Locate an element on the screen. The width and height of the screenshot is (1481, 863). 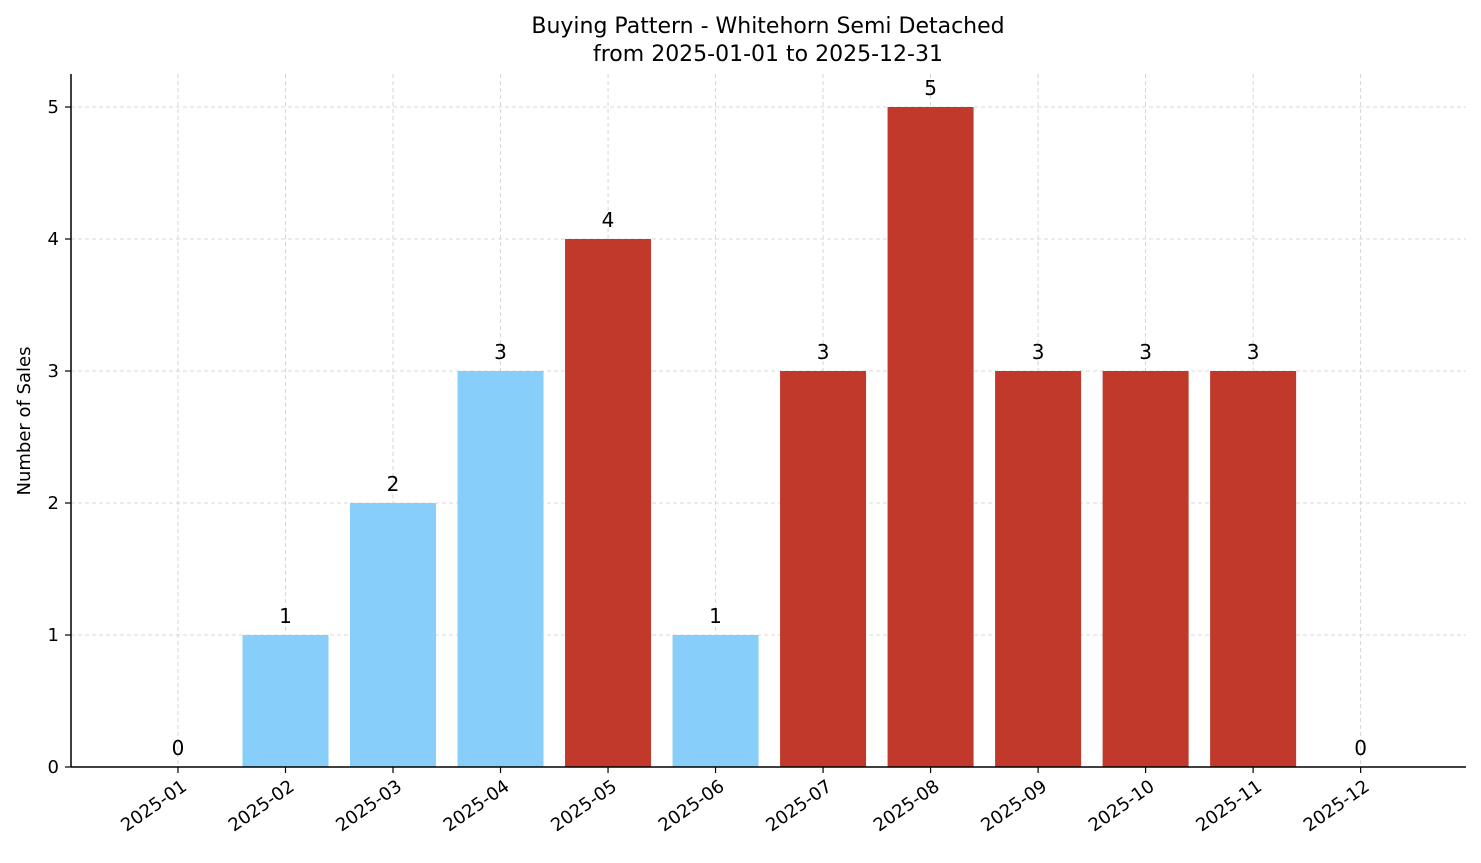
data-label-2025-10: 3 is located at coordinates (1145, 352).